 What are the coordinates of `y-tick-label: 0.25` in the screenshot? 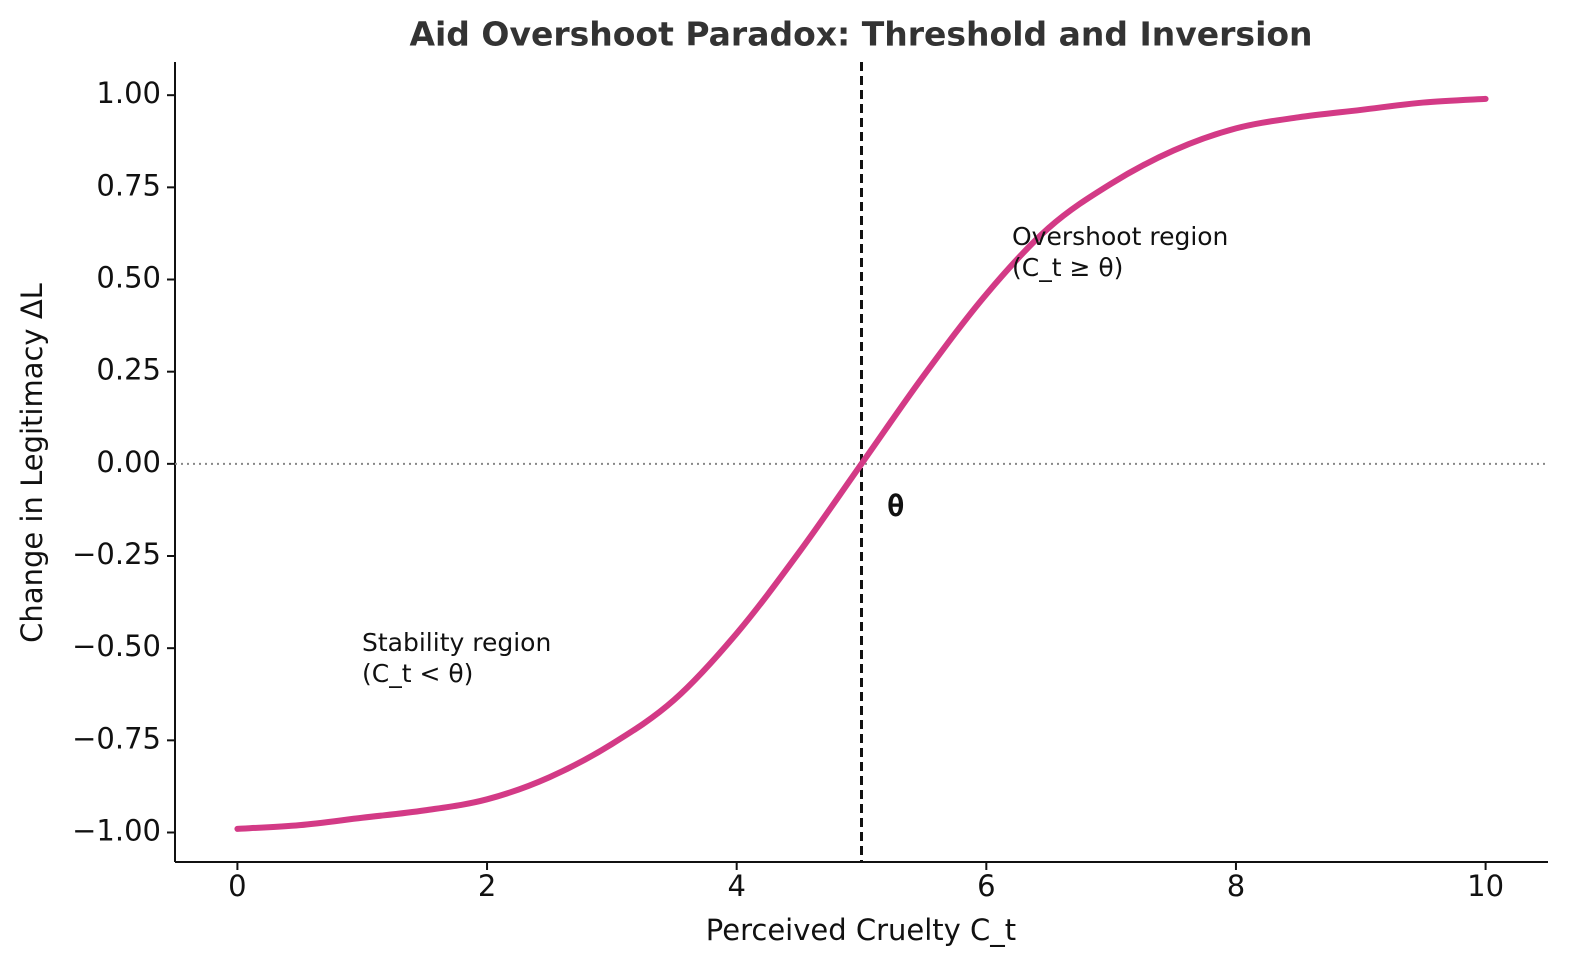 It's located at (128, 370).